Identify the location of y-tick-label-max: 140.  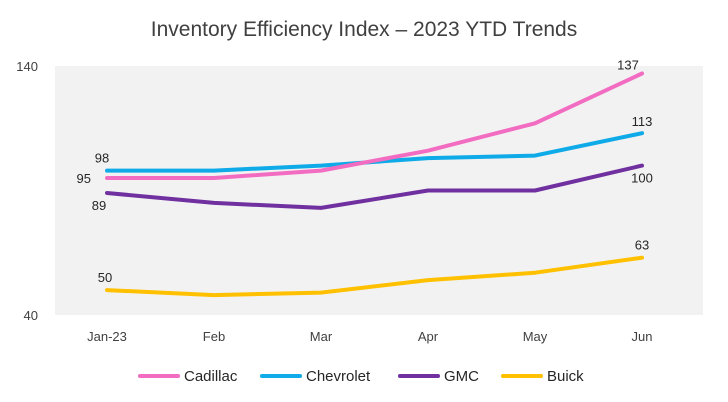
(27, 66).